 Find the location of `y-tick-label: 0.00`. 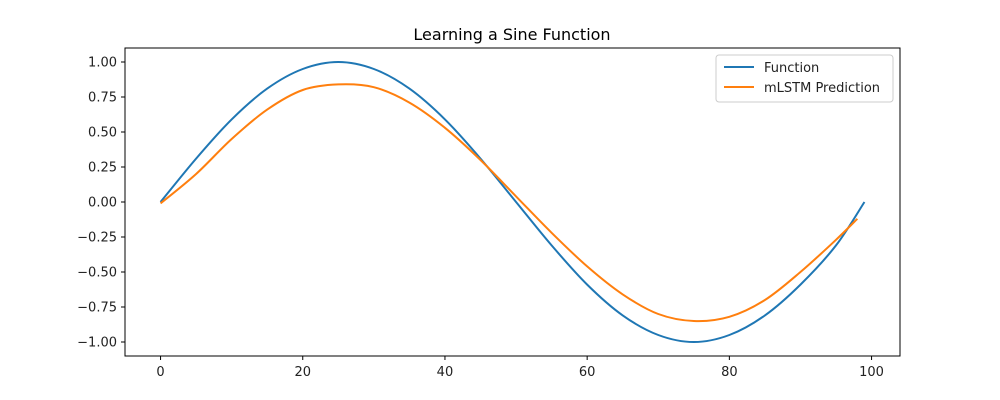

y-tick-label: 0.00 is located at coordinates (102, 203).